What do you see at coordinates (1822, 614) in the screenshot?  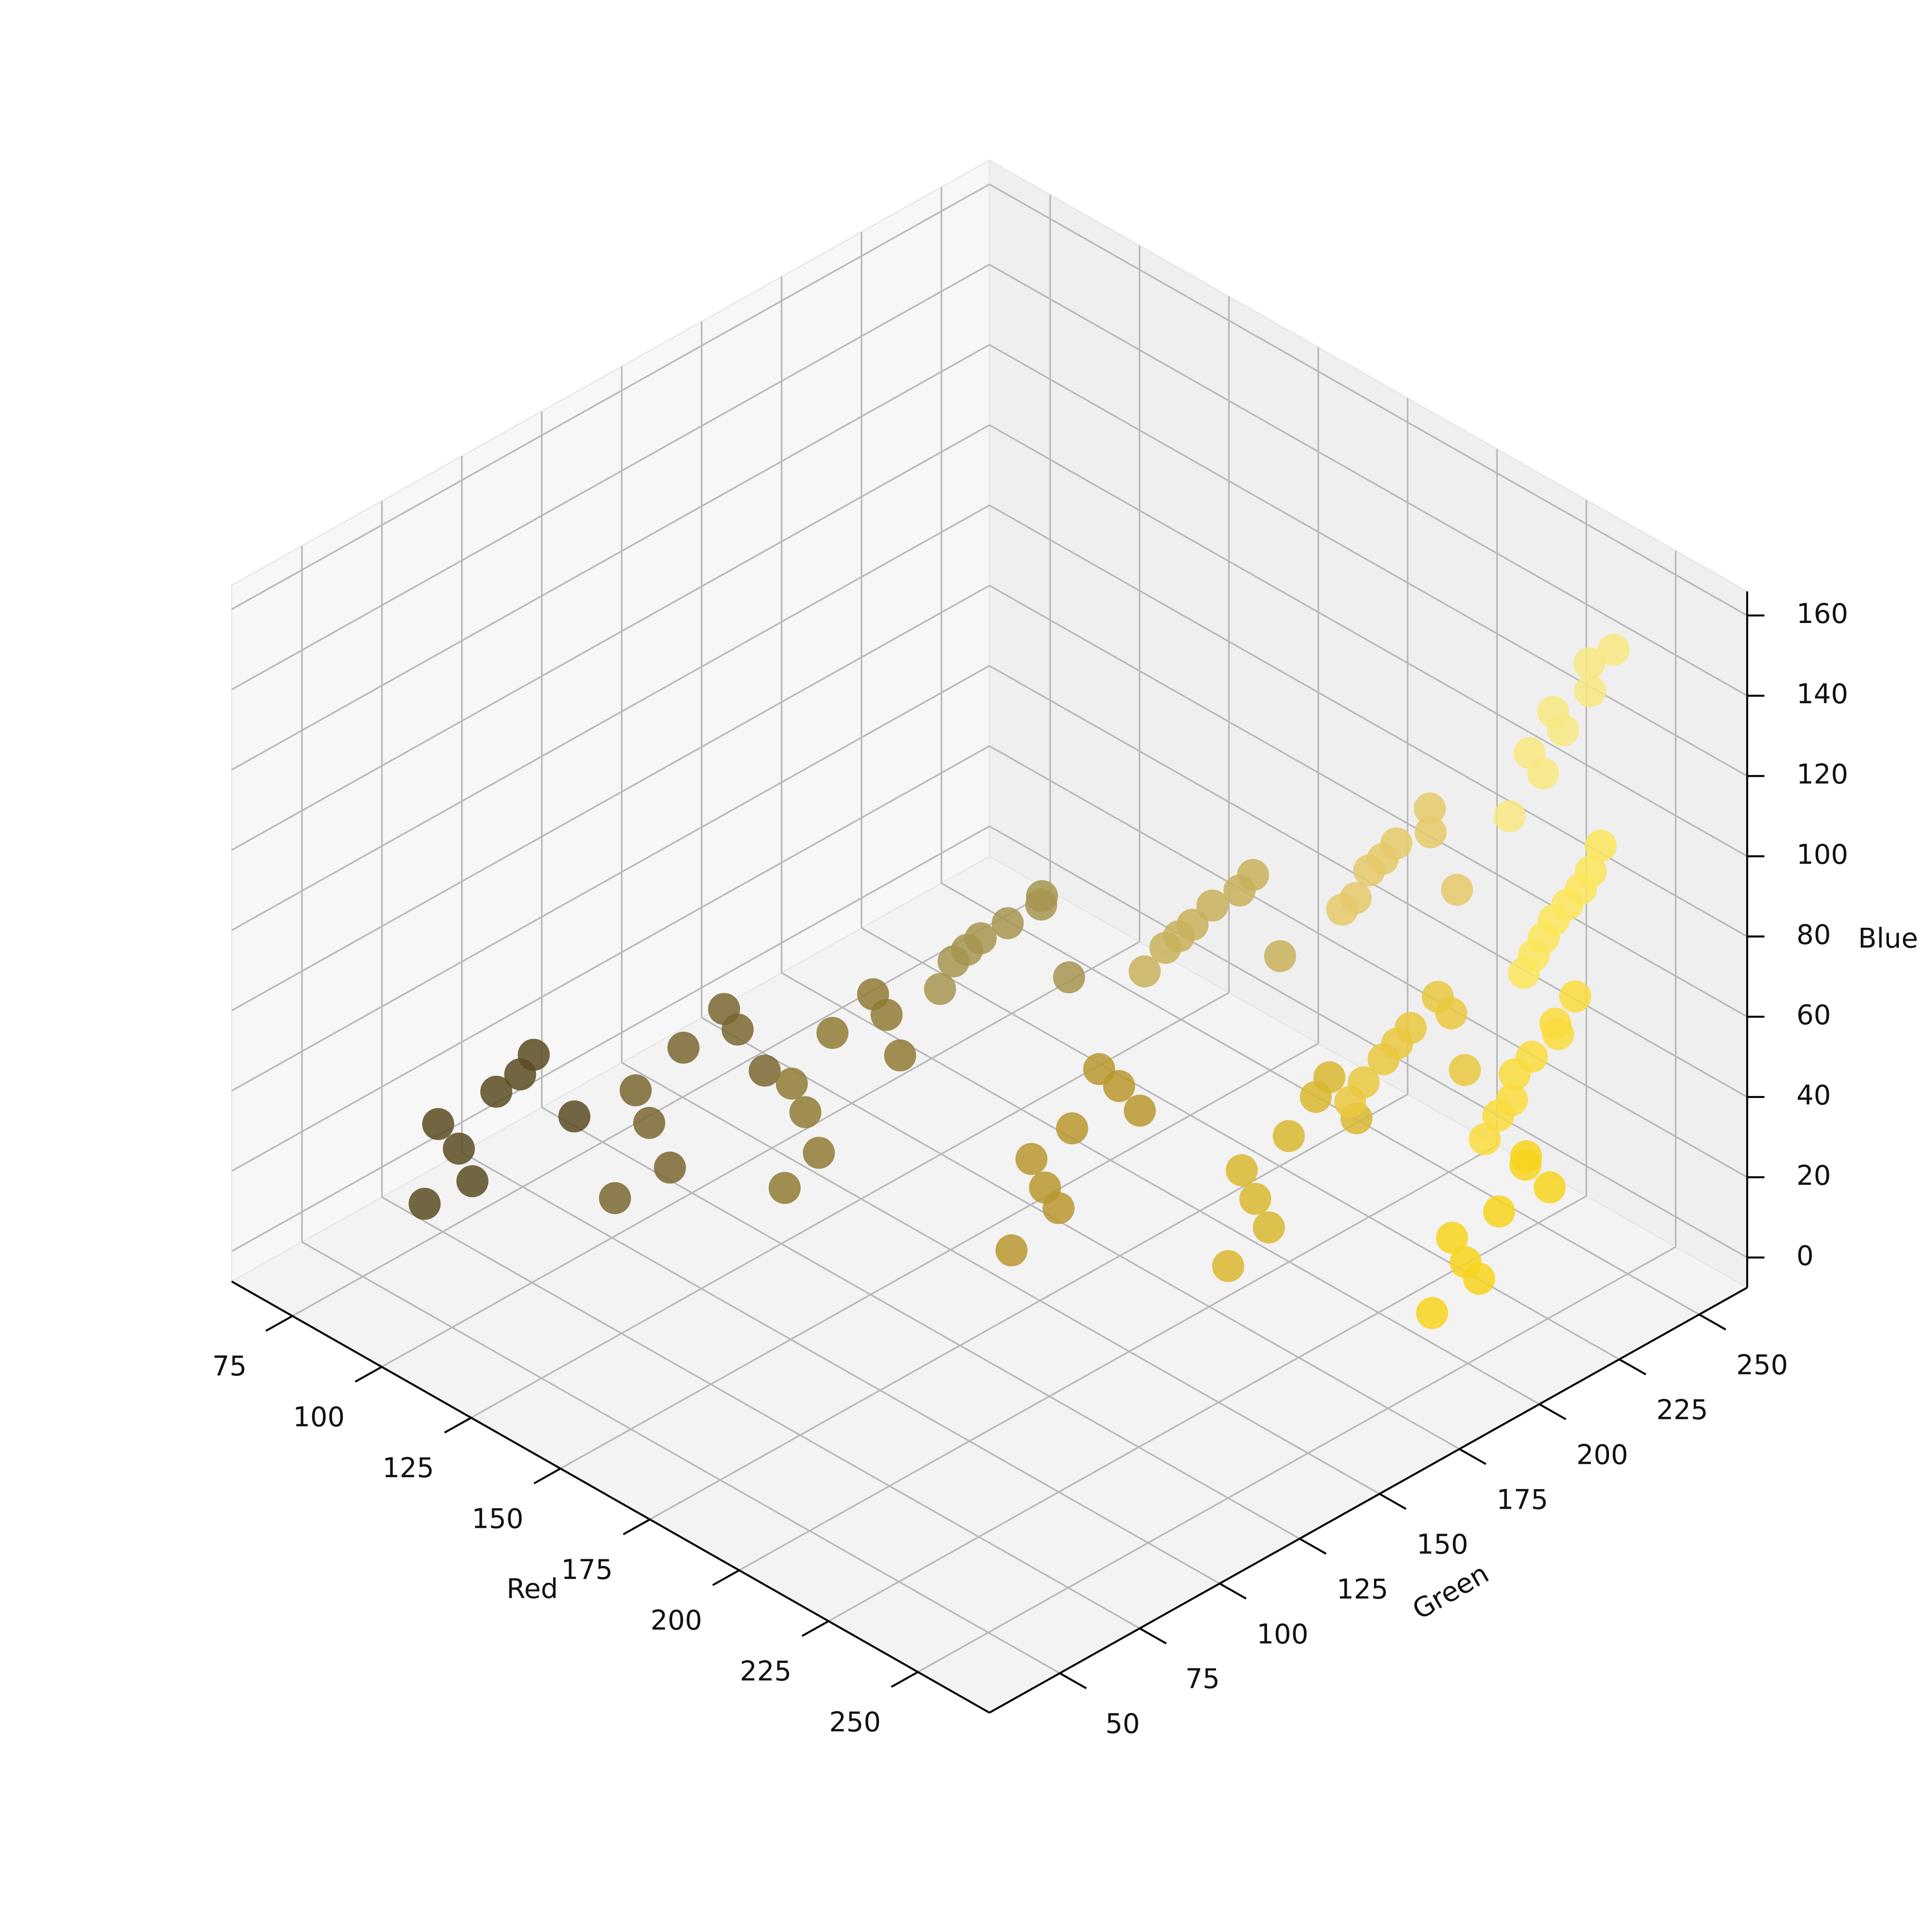 I see `z-tick-label: 160` at bounding box center [1822, 614].